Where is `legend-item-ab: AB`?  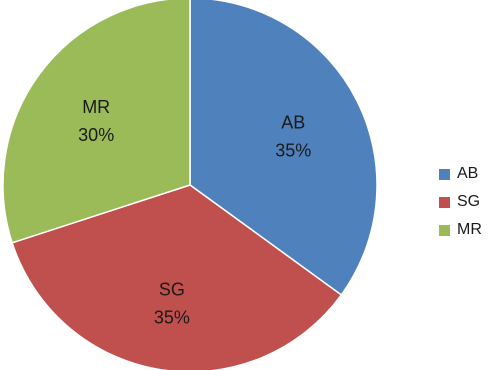 legend-item-ab: AB is located at coordinates (469, 174).